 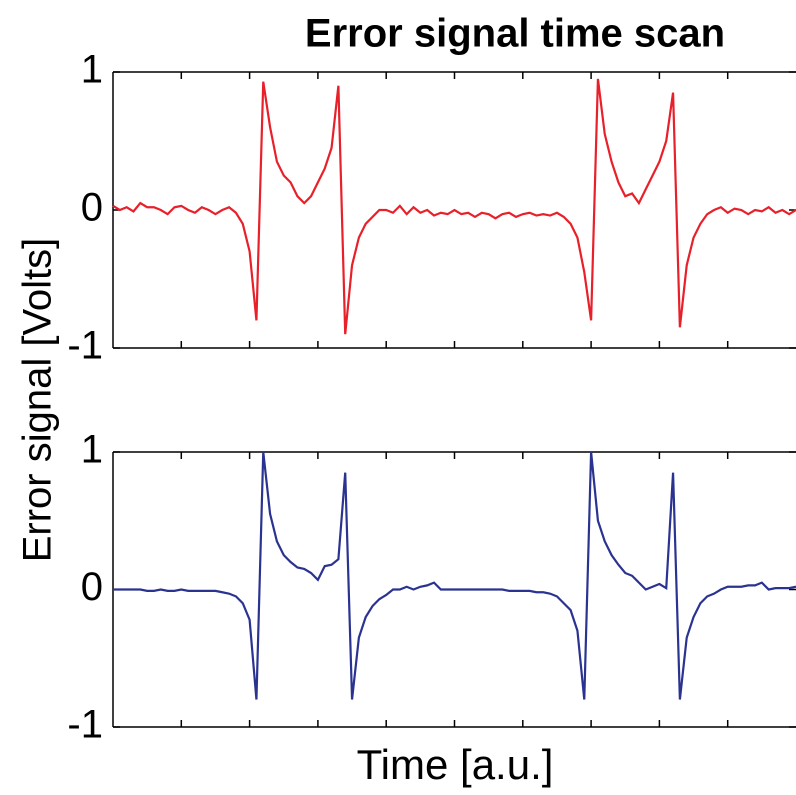 I want to click on x-axis-label: Time [a.u.], so click(x=455, y=764).